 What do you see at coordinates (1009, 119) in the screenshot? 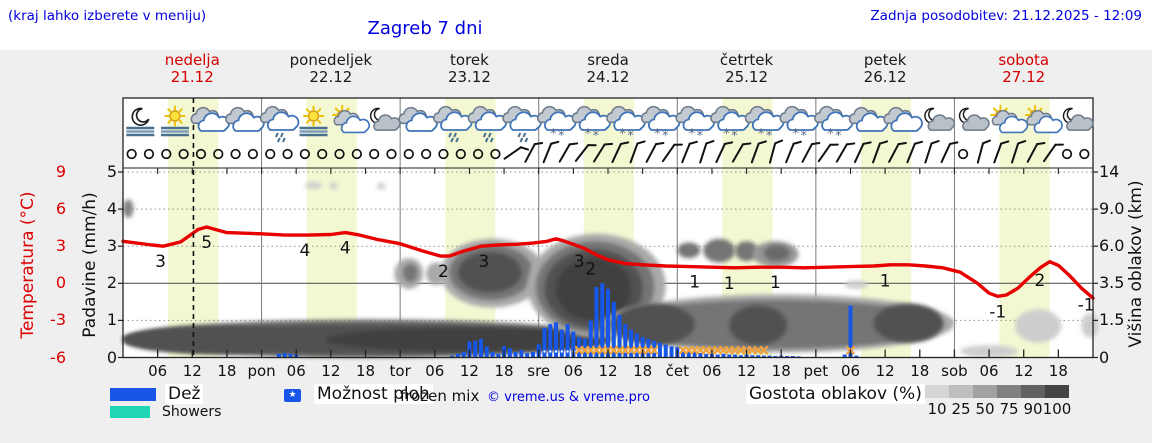
I see `sun-cloud-icon` at bounding box center [1009, 119].